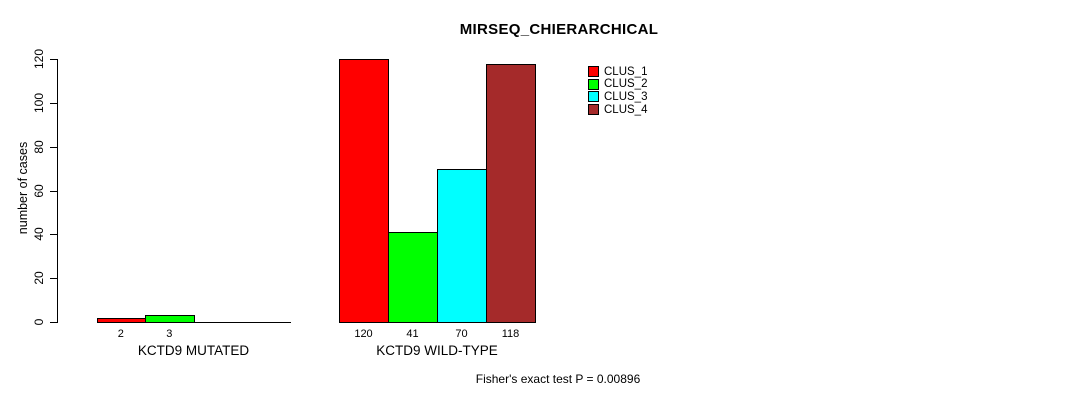  What do you see at coordinates (559, 29) in the screenshot?
I see `chart-title: MIRSEQ_CHIERARCHICAL` at bounding box center [559, 29].